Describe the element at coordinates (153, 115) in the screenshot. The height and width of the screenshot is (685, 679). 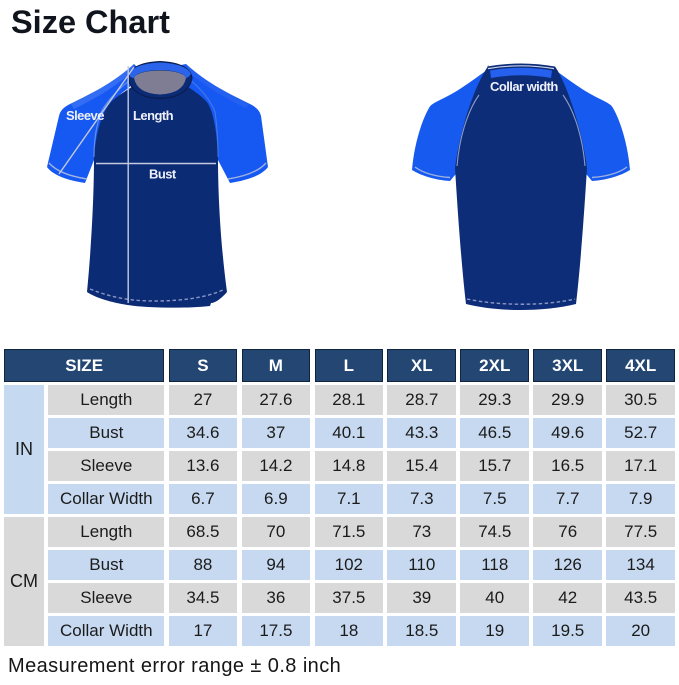
I see `svg-text: Length` at that location.